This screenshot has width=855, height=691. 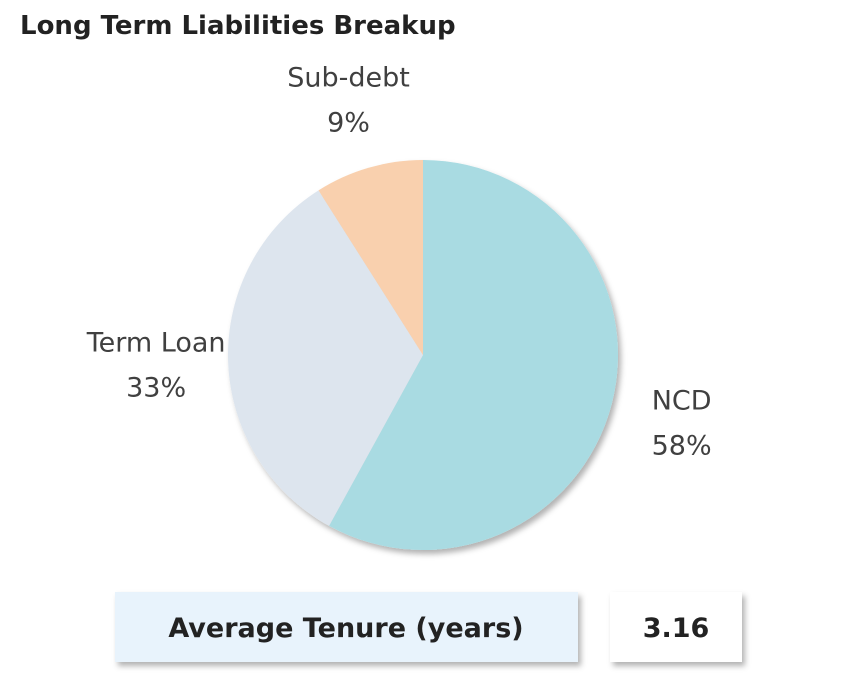 What do you see at coordinates (156, 387) in the screenshot?
I see `slice-value: 33%` at bounding box center [156, 387].